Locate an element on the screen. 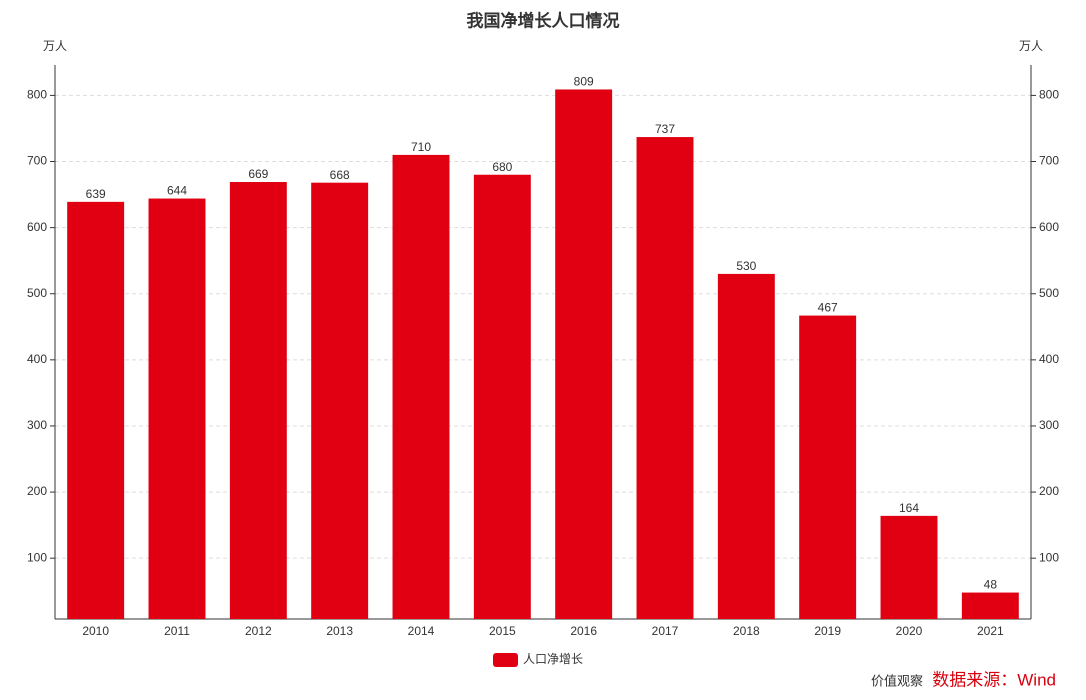 This screenshot has width=1086, height=700. value-label: 530 is located at coordinates (746, 266).